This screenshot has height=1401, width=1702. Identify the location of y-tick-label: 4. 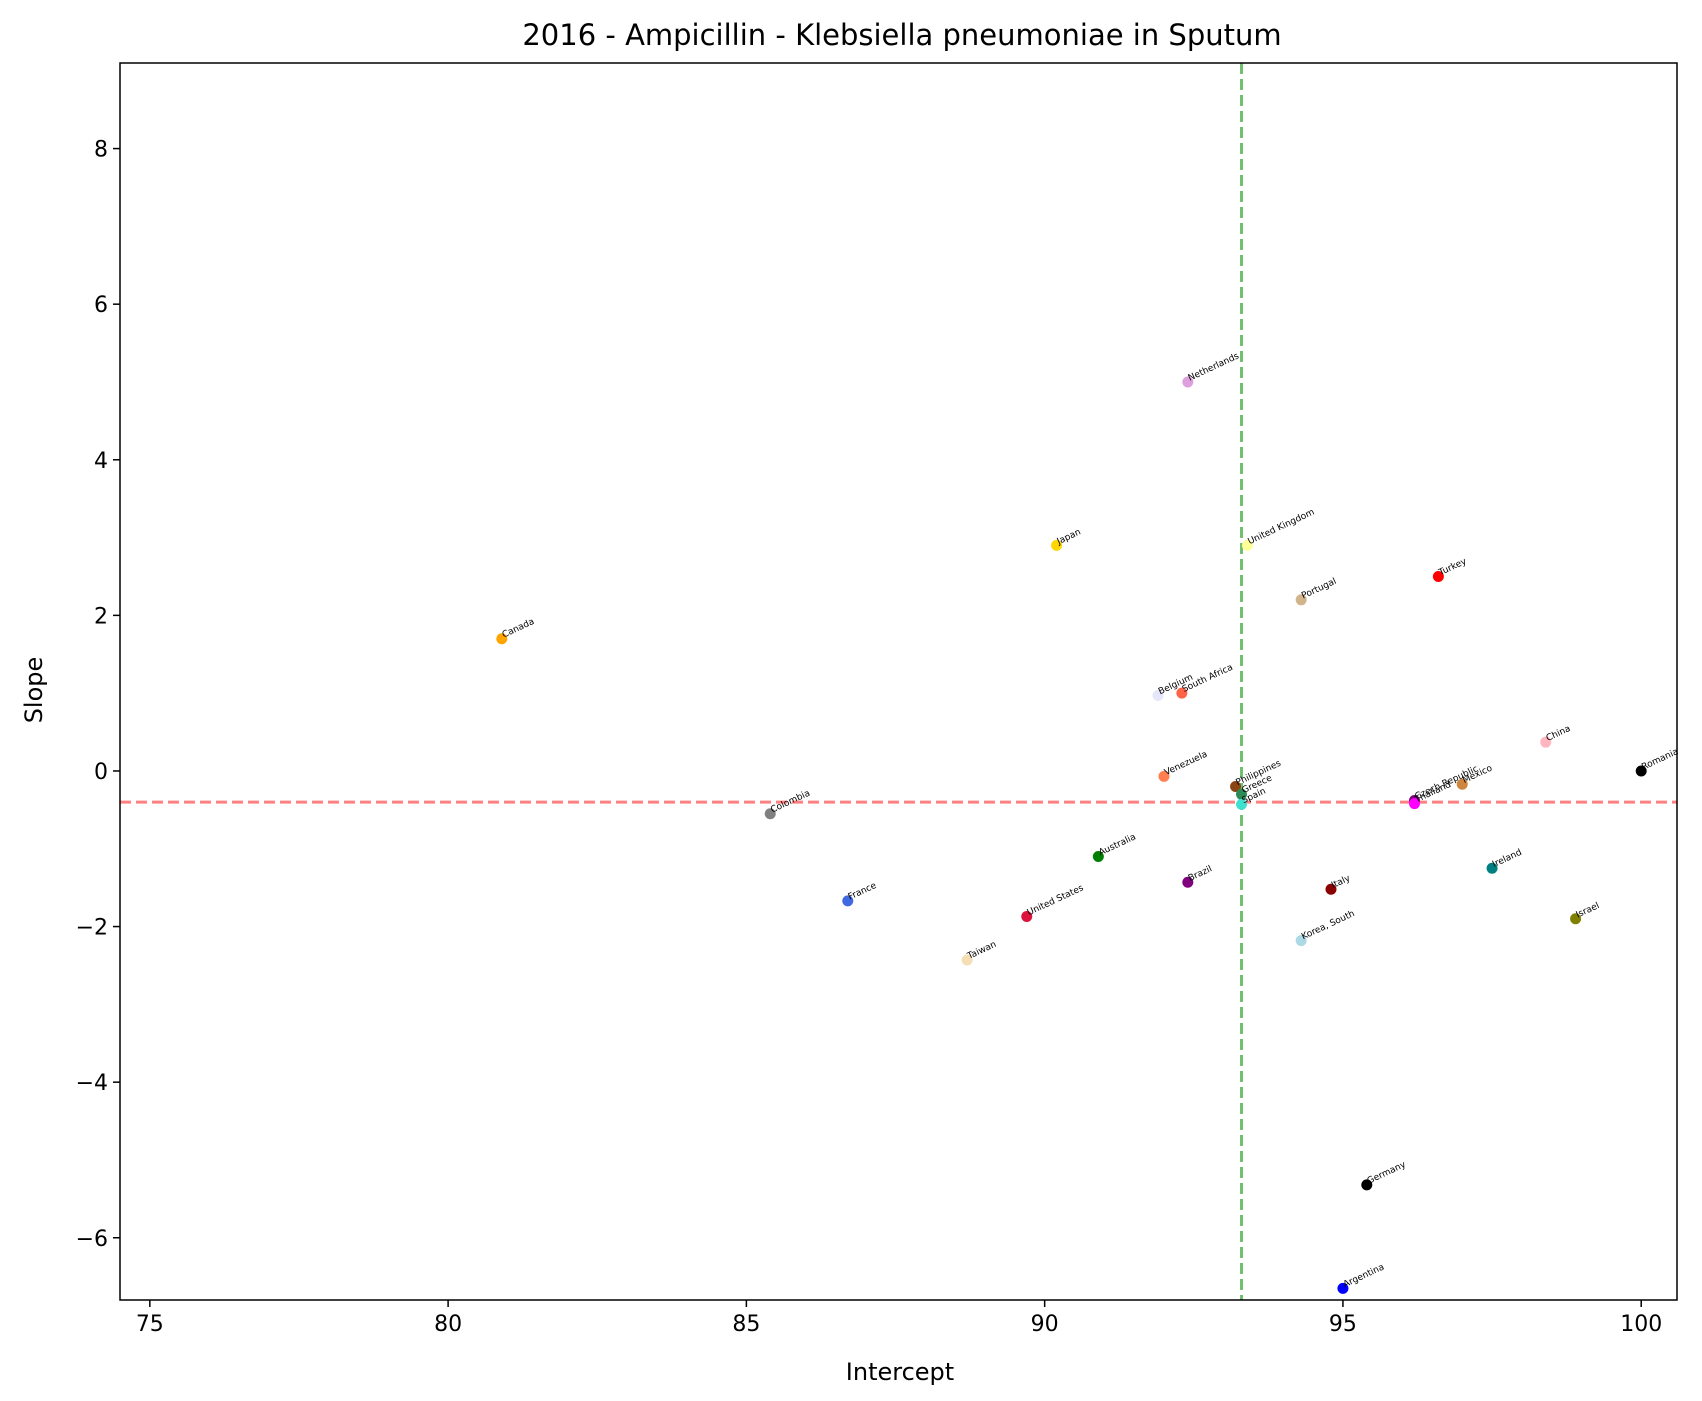
(101, 461).